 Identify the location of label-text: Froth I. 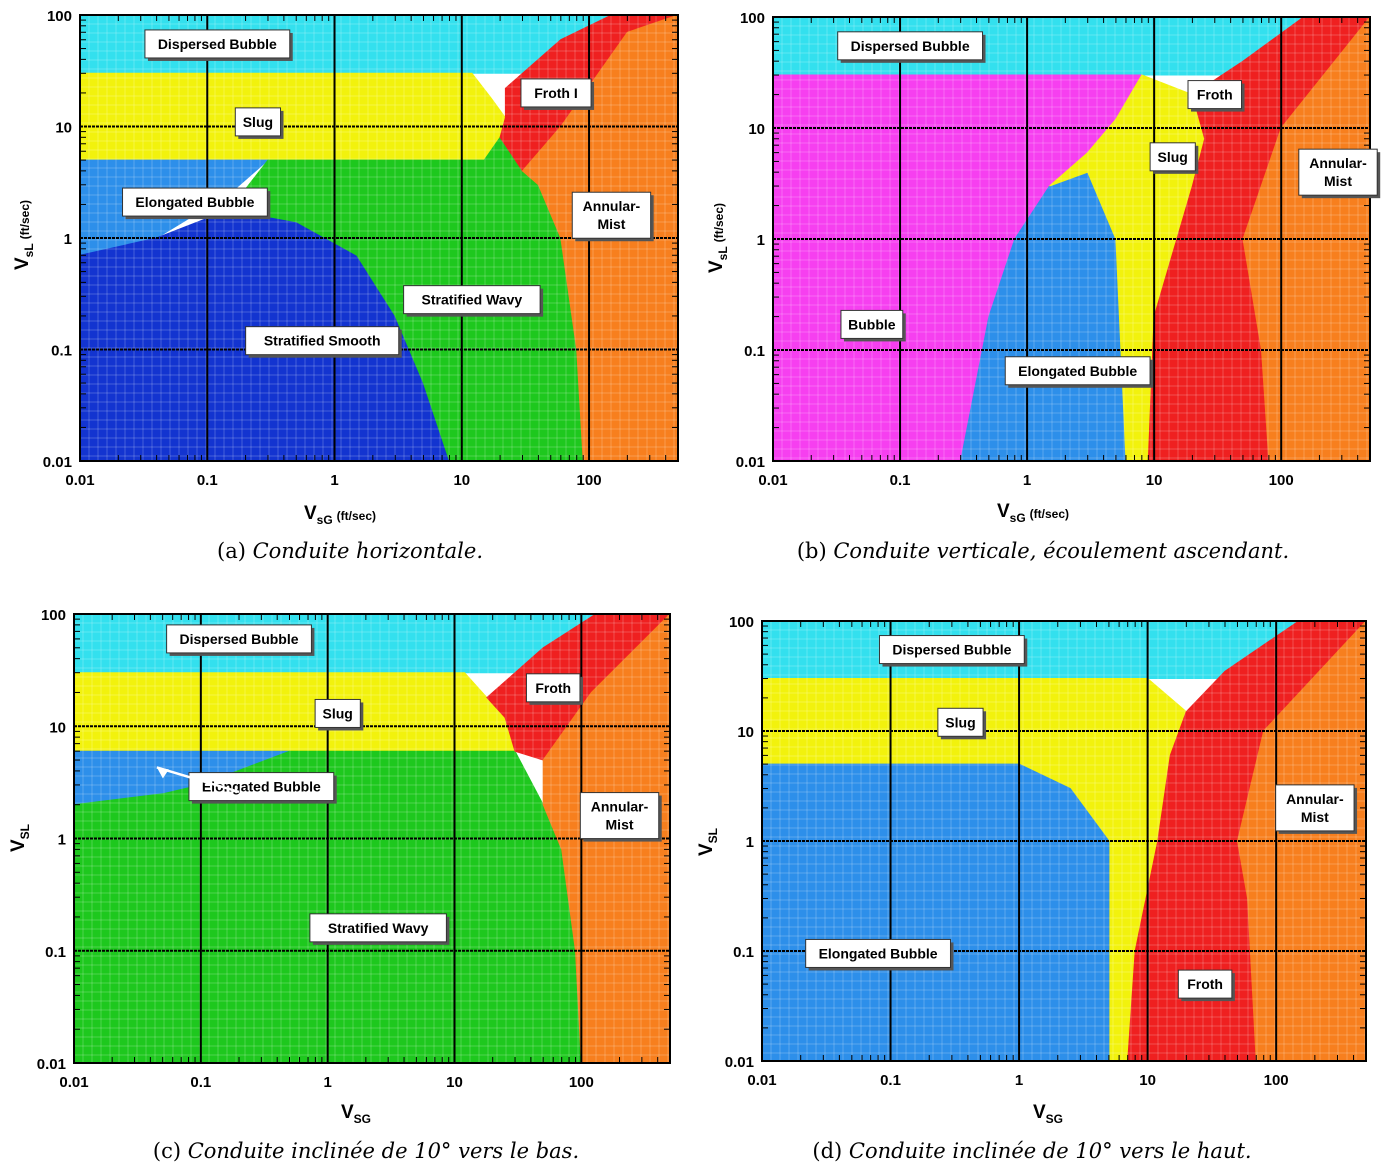
(556, 93).